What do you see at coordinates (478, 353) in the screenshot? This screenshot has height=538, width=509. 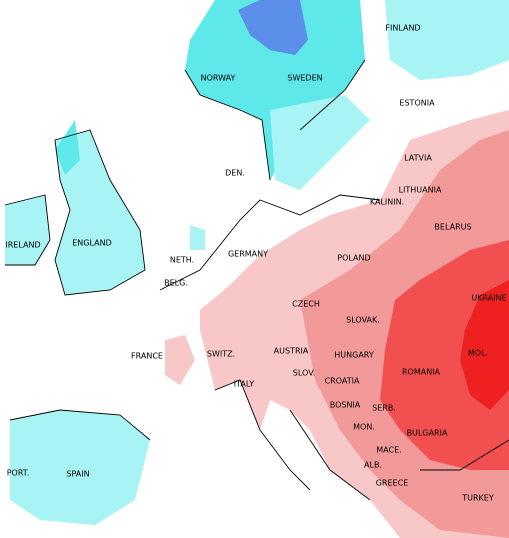 I see `country-label: MOL.` at bounding box center [478, 353].